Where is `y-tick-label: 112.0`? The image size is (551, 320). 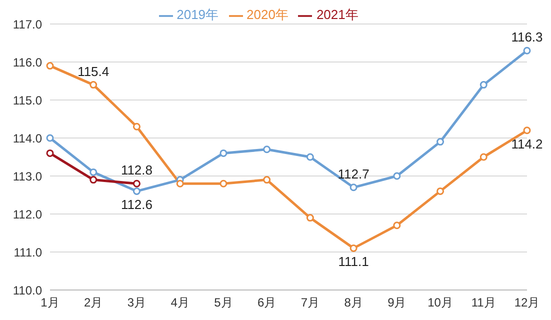
y-tick-label: 112.0 is located at coordinates (27, 214).